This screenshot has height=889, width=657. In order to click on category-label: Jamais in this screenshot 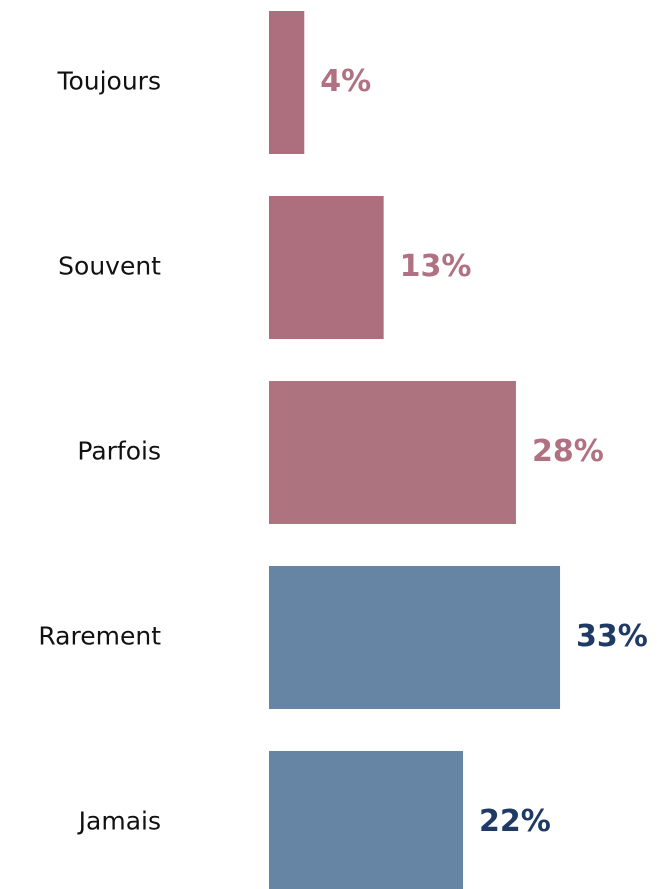, I will do `click(119, 821)`.